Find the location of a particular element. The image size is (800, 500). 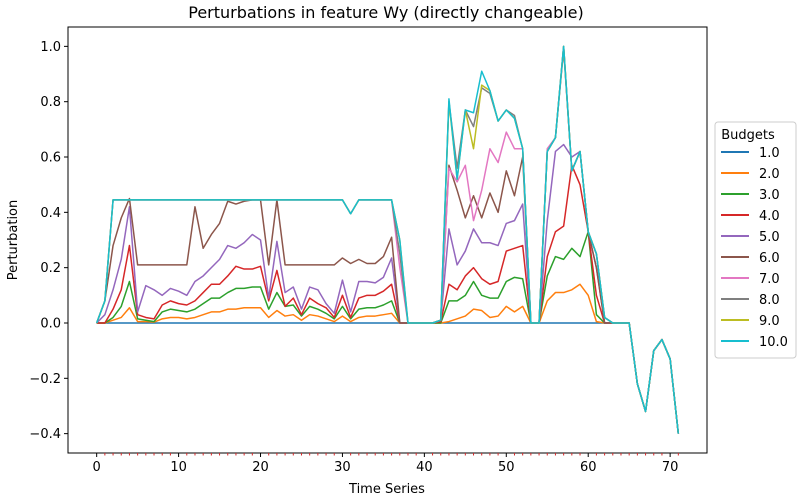

x-tick-label: 20 is located at coordinates (260, 467).